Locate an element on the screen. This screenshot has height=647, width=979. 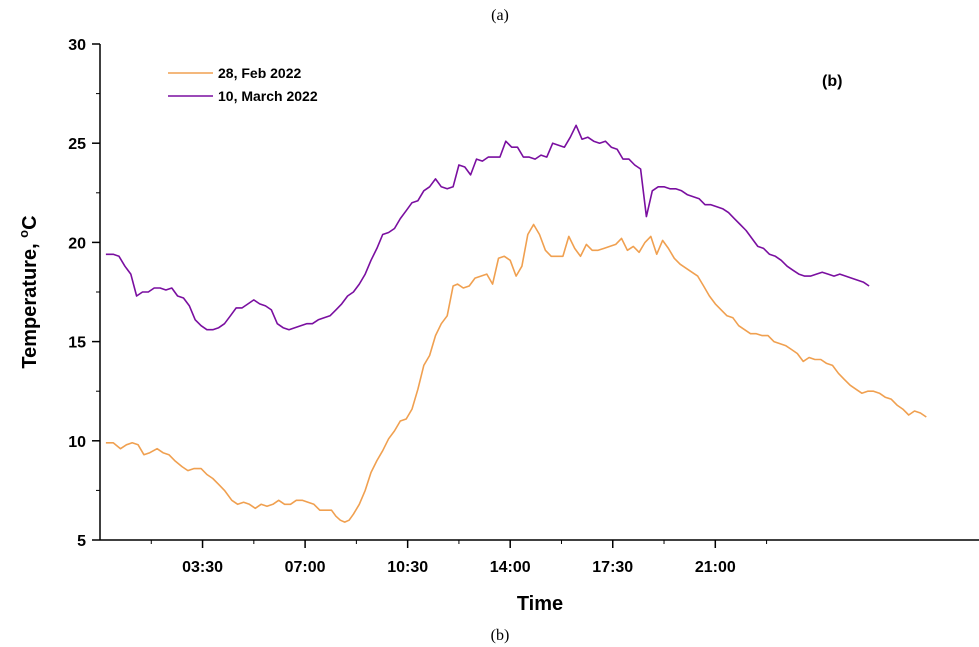
y-tick-label: 15 is located at coordinates (77, 343).